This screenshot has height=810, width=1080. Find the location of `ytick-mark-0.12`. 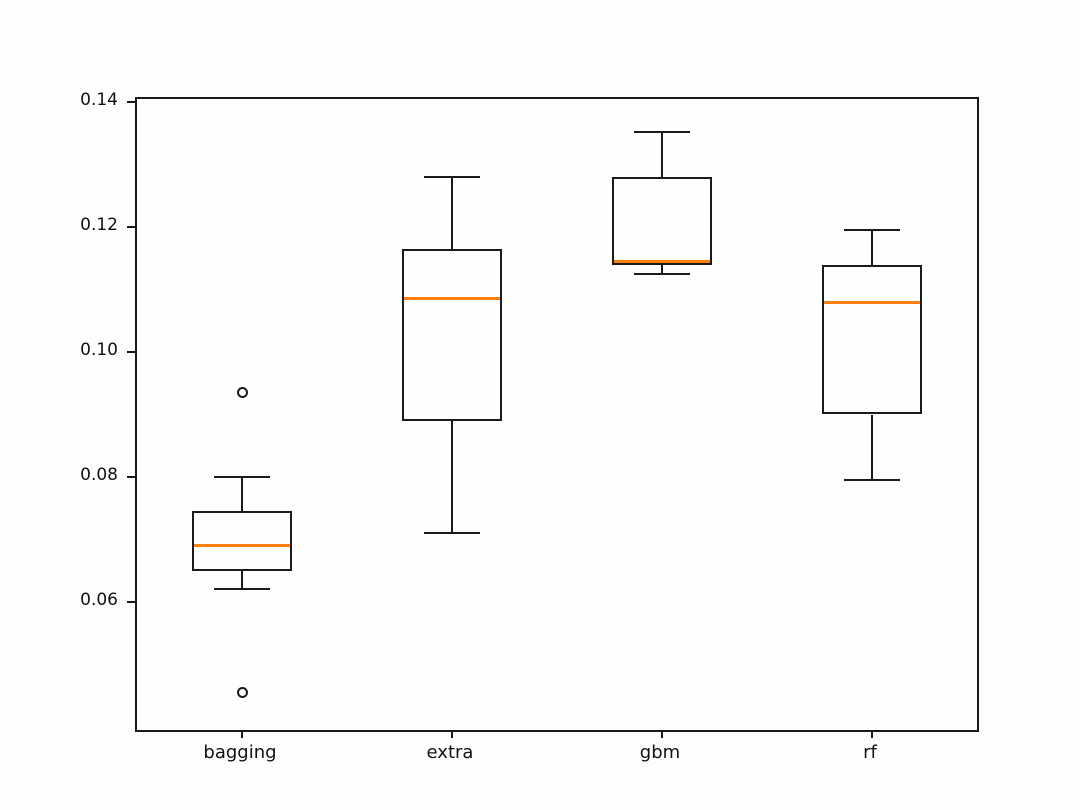

ytick-mark-0.12 is located at coordinates (131, 227).